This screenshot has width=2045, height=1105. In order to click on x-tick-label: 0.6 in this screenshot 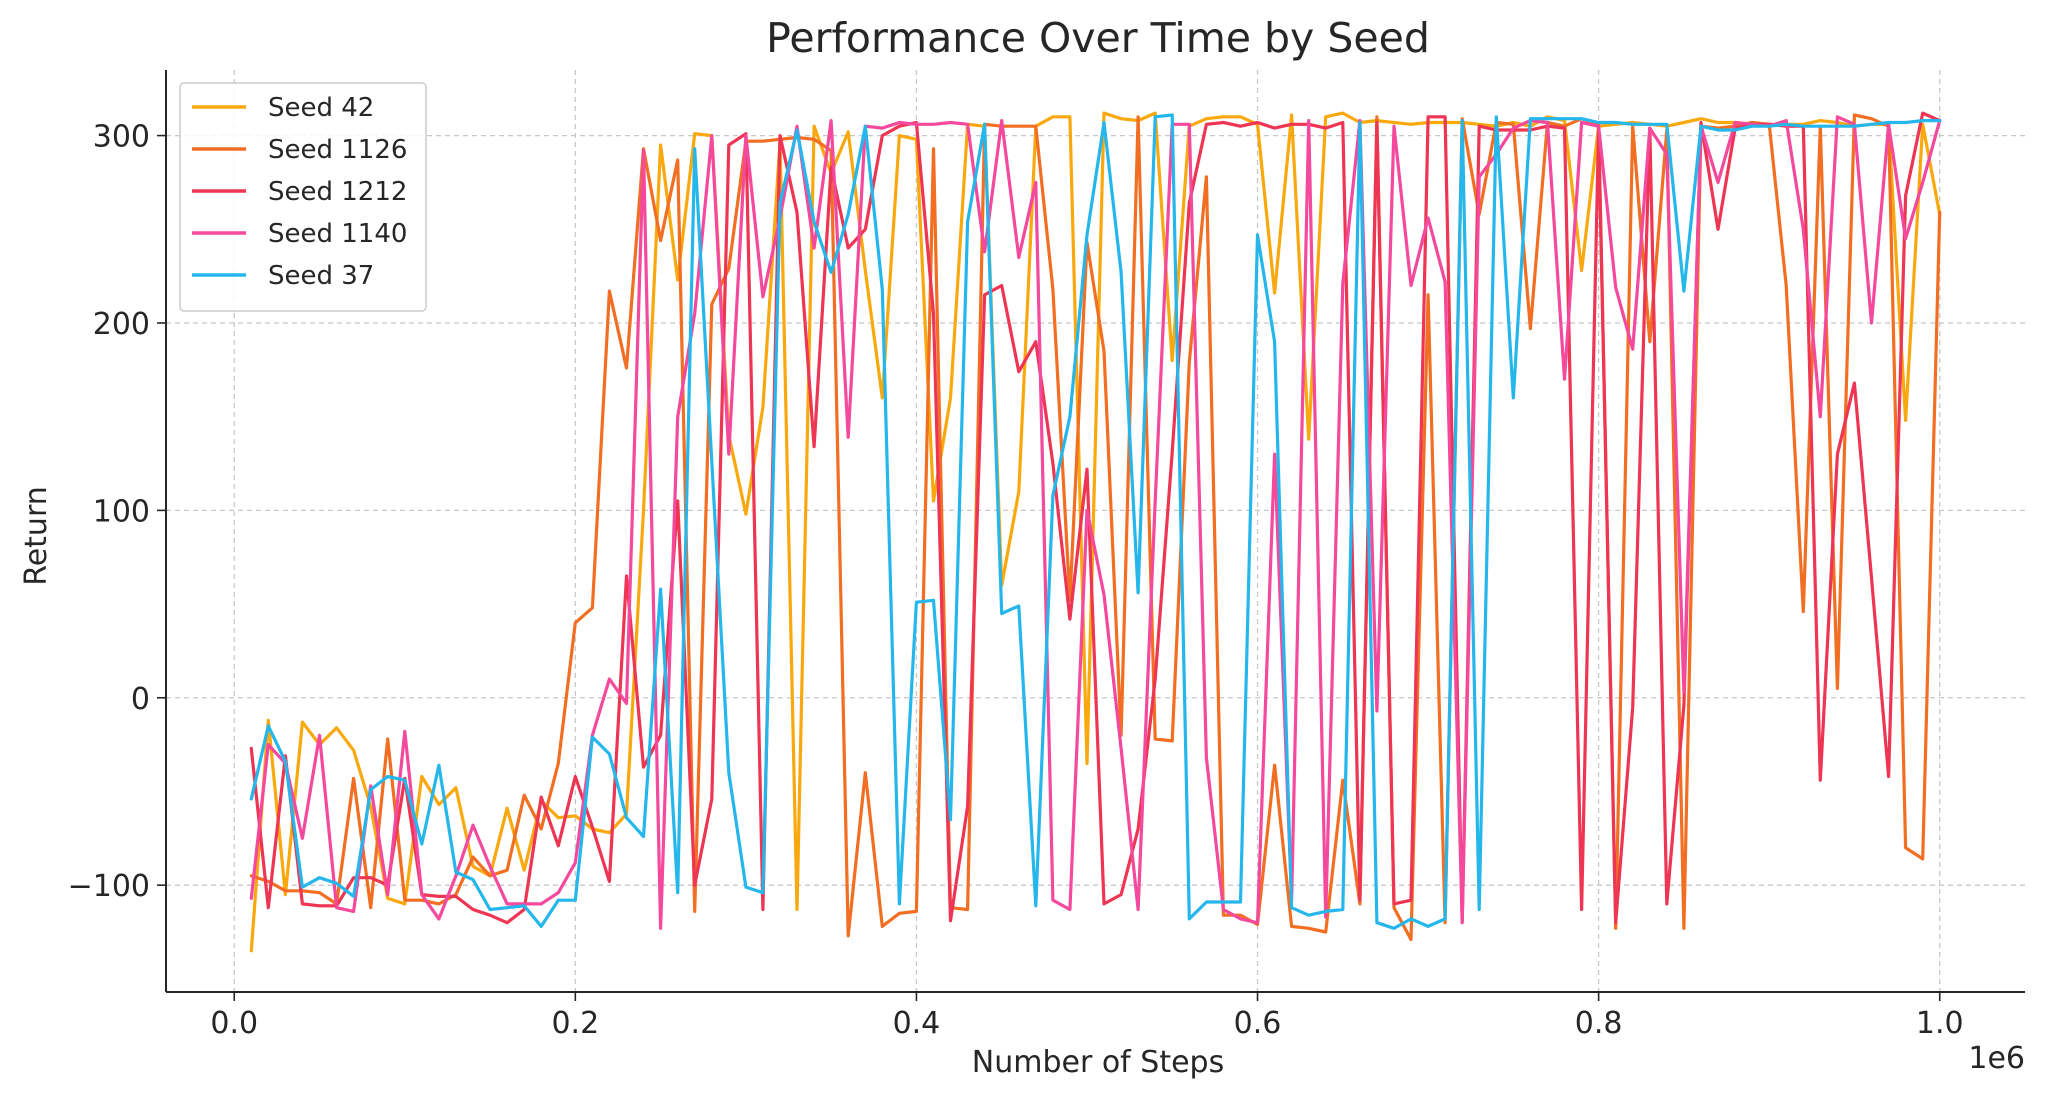, I will do `click(1258, 1023)`.